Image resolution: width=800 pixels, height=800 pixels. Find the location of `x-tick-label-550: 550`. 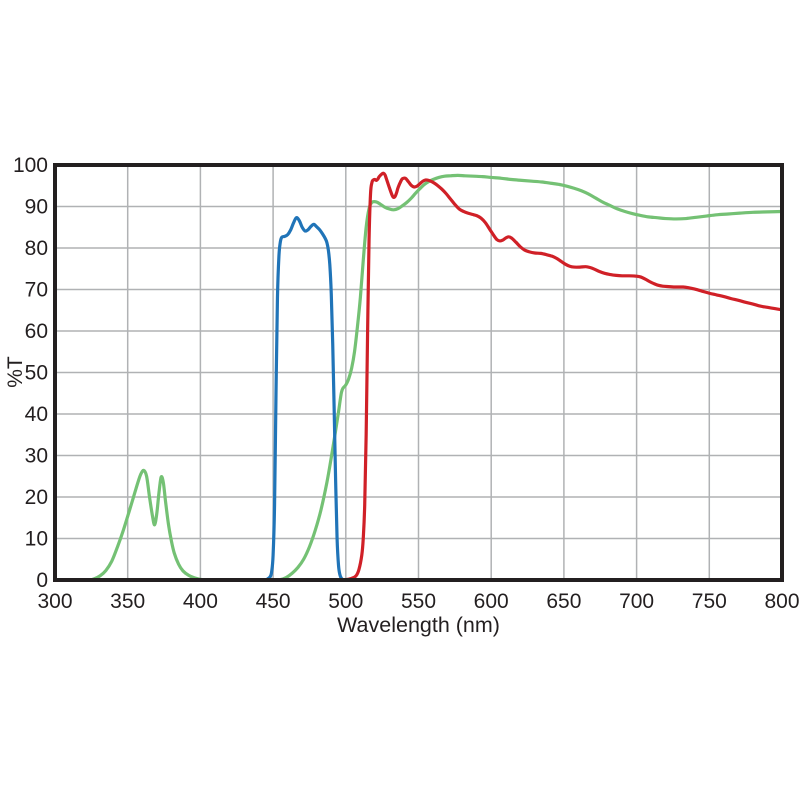

x-tick-label-550: 550 is located at coordinates (418, 601).